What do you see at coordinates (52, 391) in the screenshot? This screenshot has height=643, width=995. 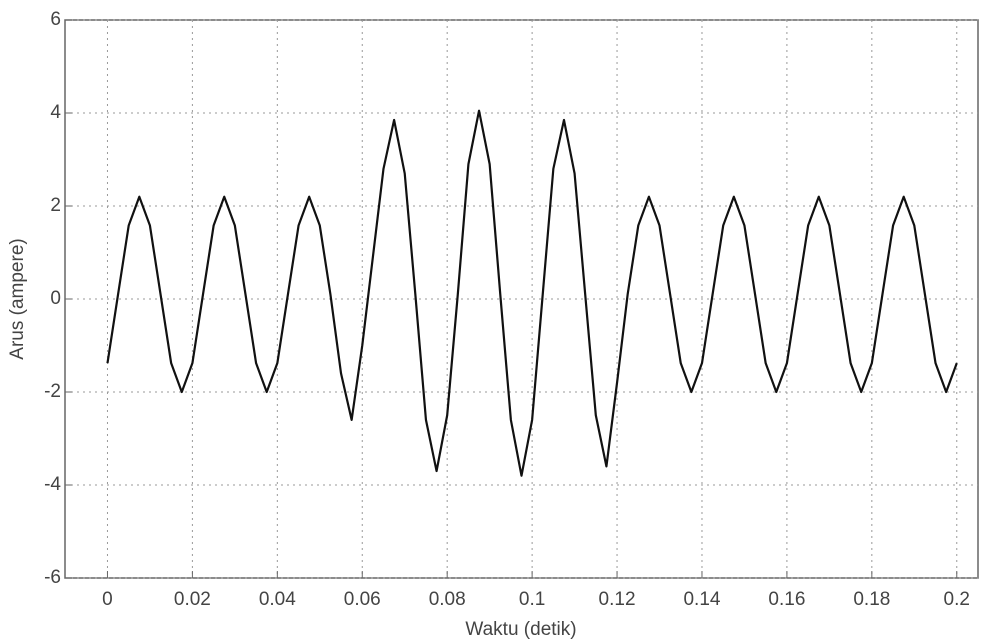 I see `y-tick-label: -2` at bounding box center [52, 391].